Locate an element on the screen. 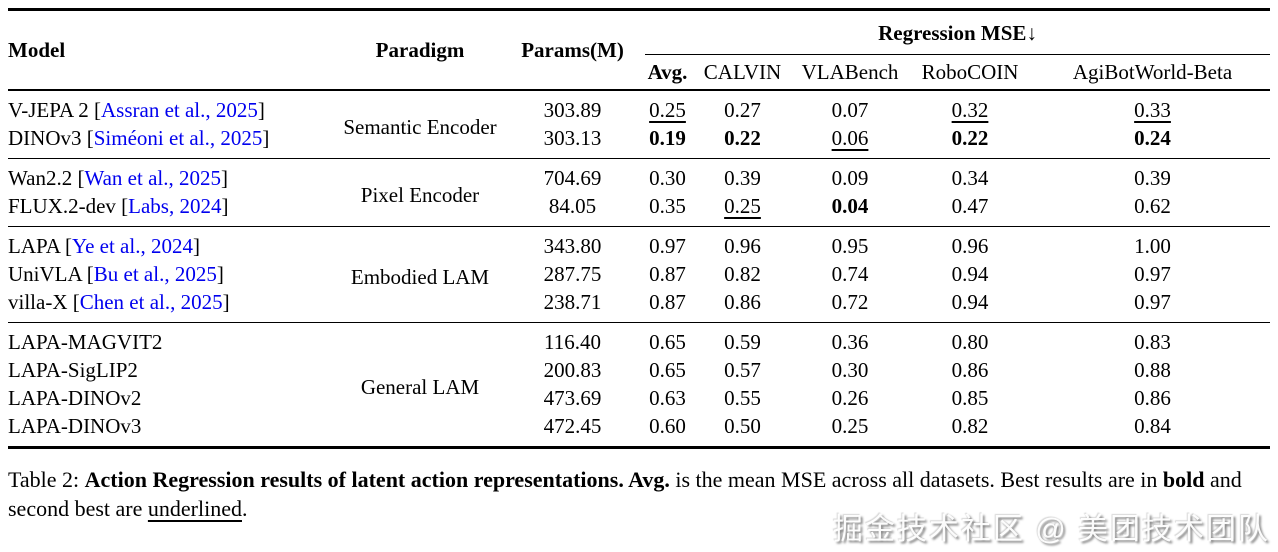  column-header-calvin: CALVIN is located at coordinates (742, 72).